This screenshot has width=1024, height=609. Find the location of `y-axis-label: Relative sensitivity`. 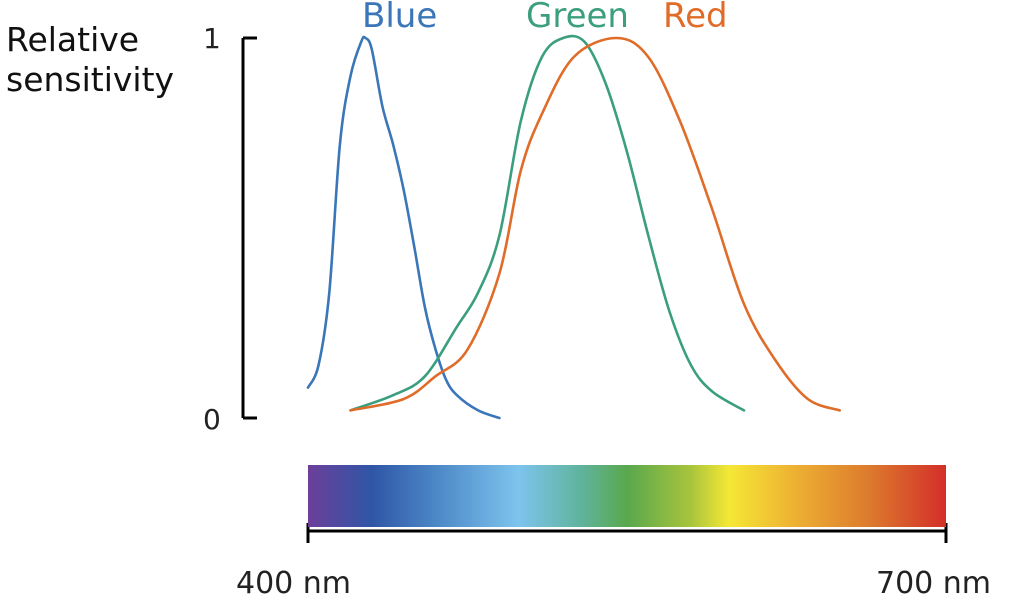

y-axis-label: Relative sensitivity is located at coordinates (90, 60).